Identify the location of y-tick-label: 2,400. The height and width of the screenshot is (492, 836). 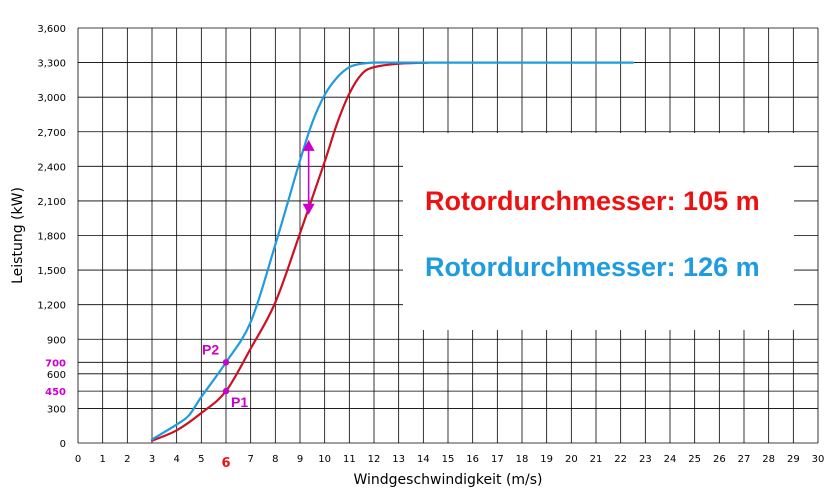
(51, 167).